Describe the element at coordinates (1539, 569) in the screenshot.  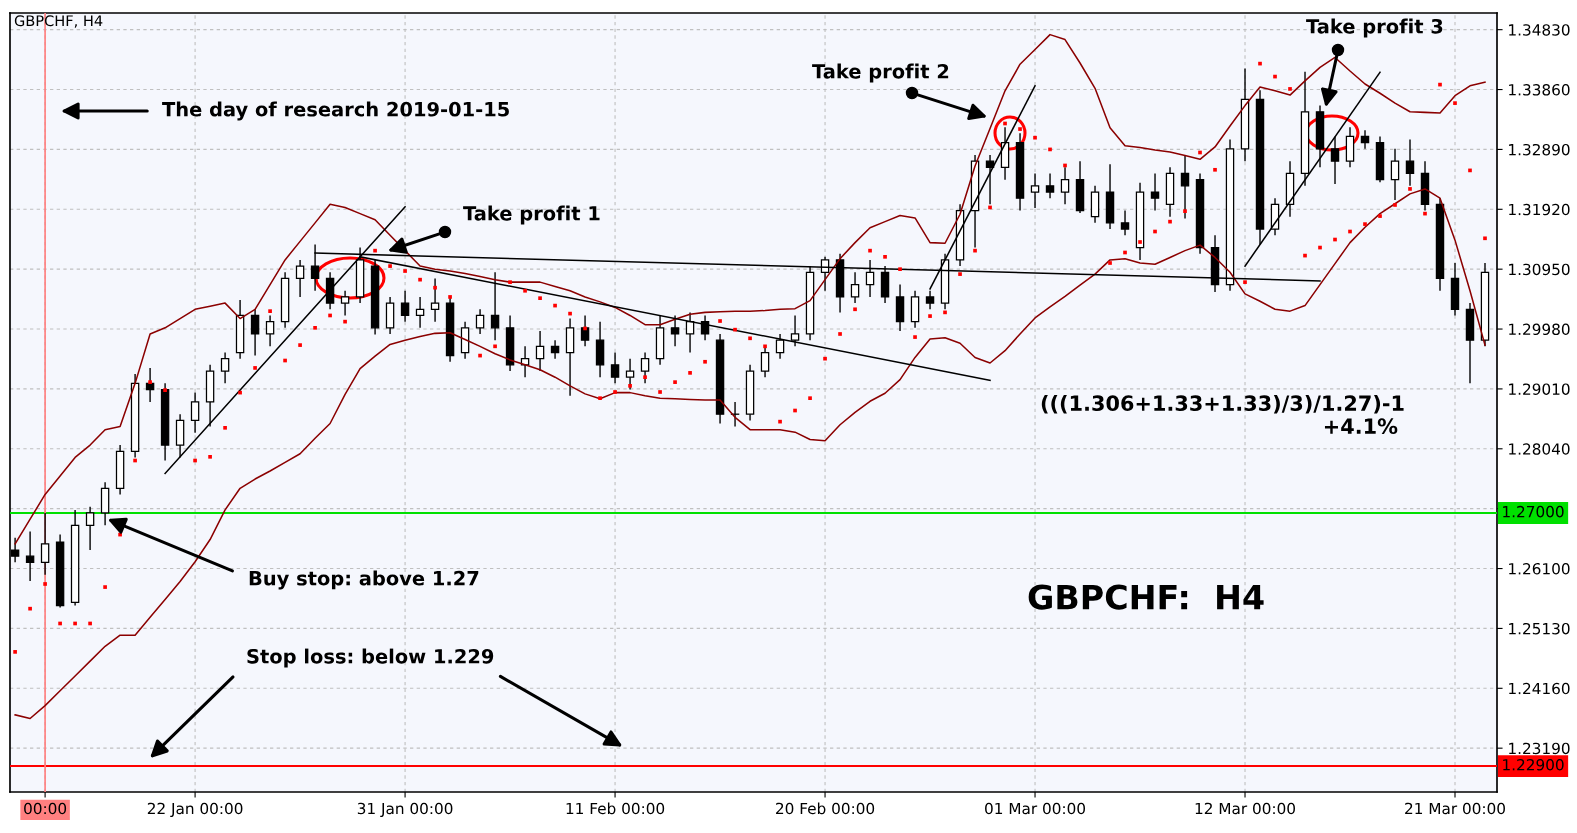
I see `y-tick-label: 1.26100` at that location.